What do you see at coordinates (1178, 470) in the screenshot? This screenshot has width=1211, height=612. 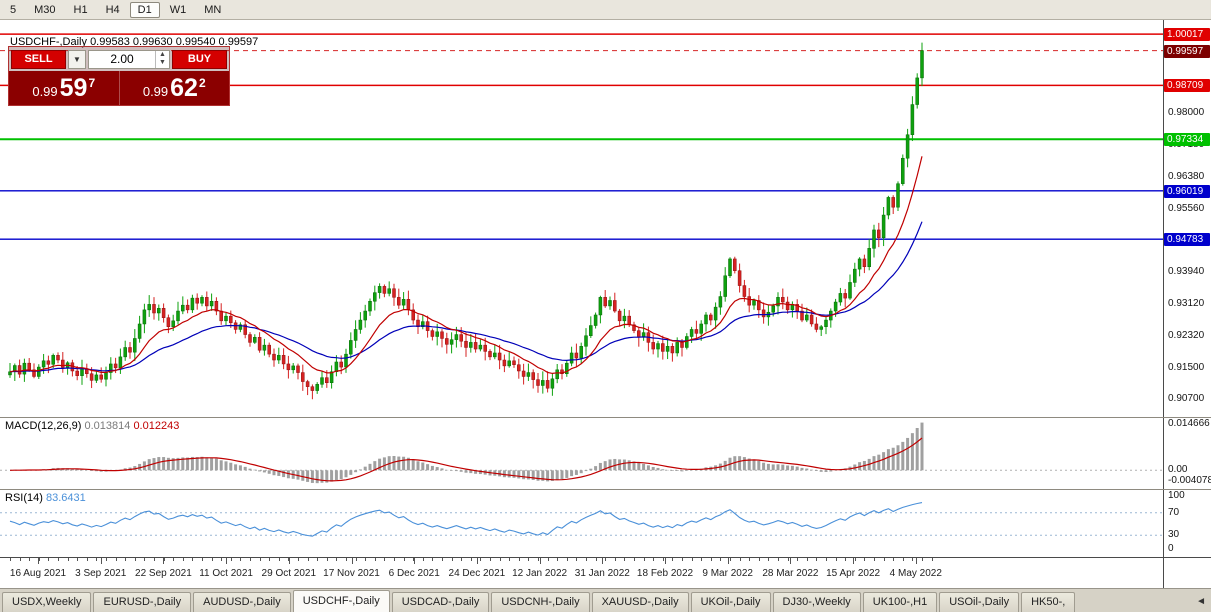 I see `macd-tick-label: 0.00` at bounding box center [1178, 470].